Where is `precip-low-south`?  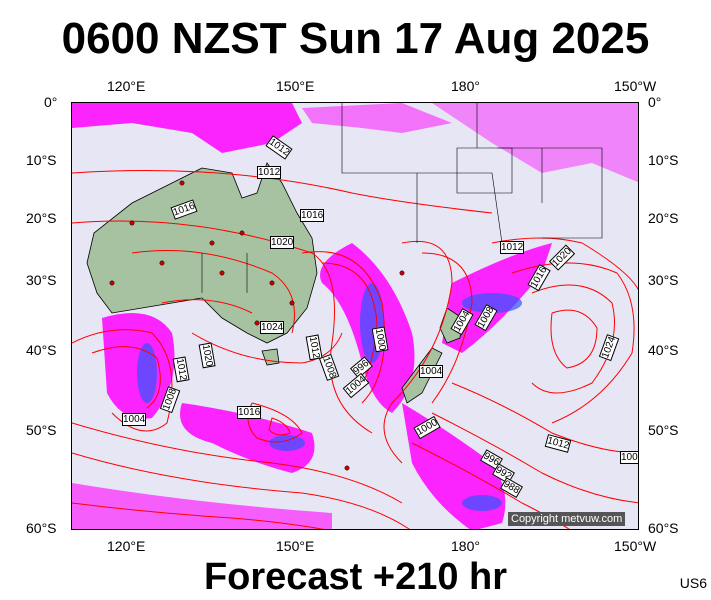 precip-low-south is located at coordinates (247, 438).